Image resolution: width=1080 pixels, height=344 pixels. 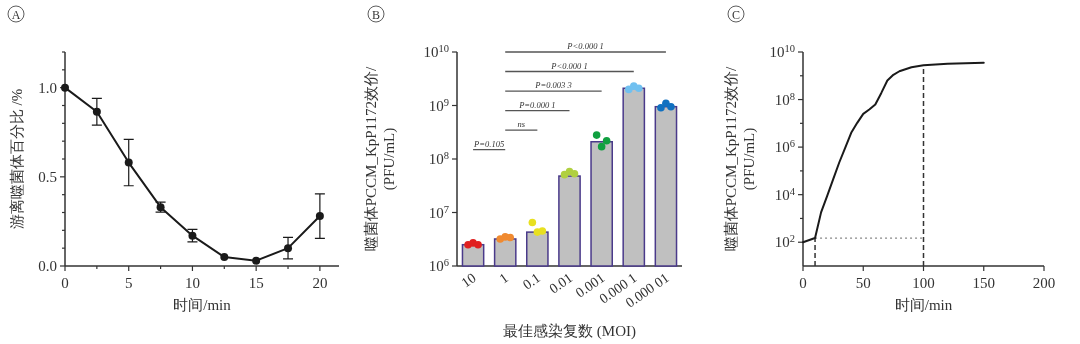 I want to click on line-series, so click(x=893, y=152).